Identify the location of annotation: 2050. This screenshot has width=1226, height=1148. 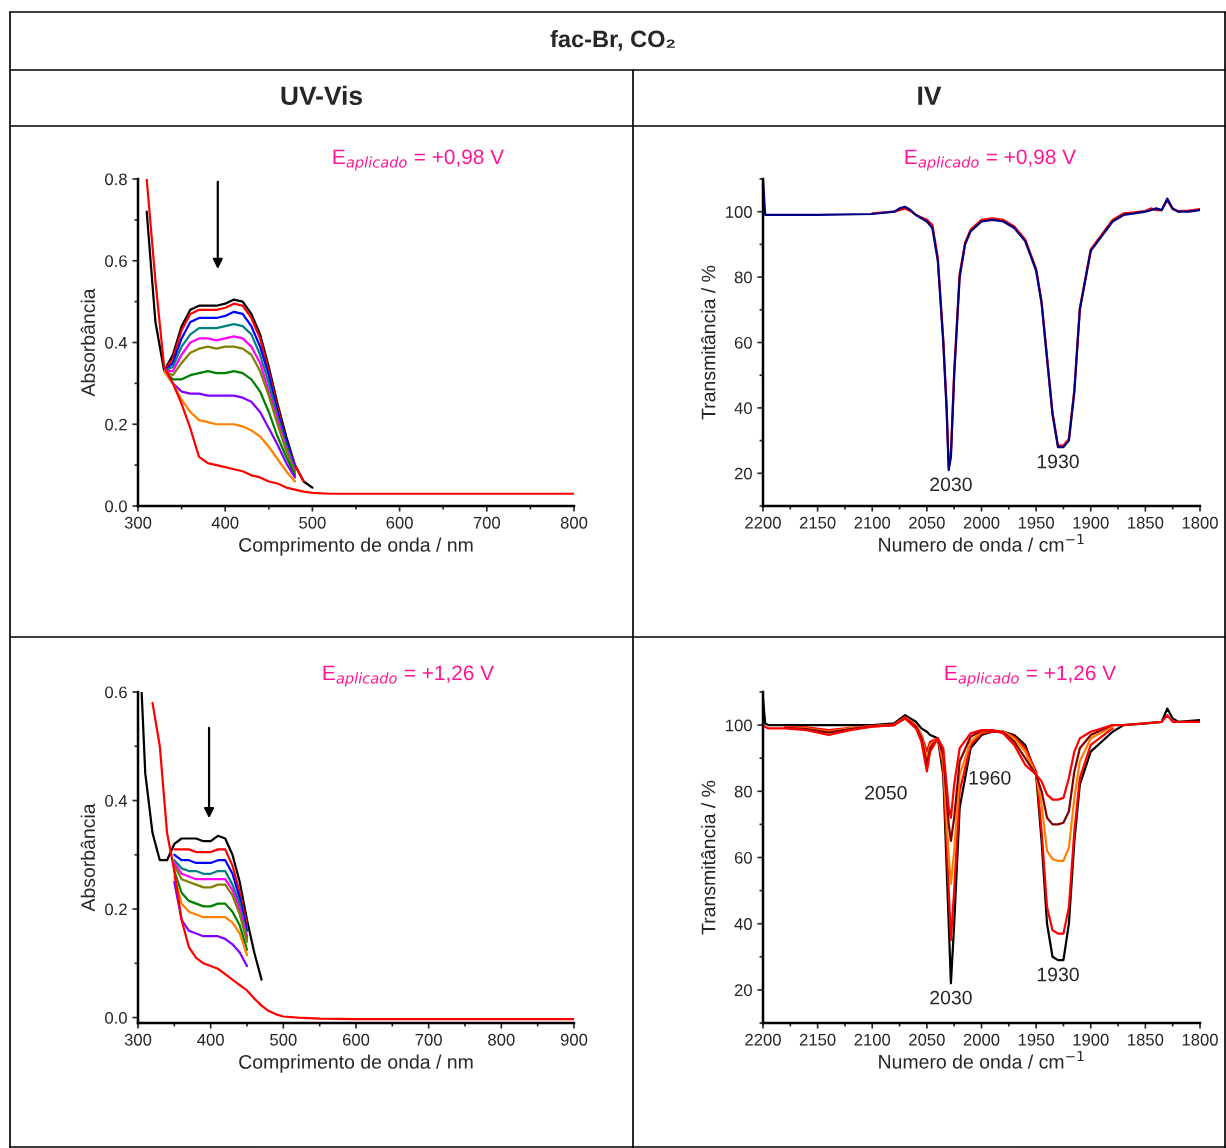
(886, 792).